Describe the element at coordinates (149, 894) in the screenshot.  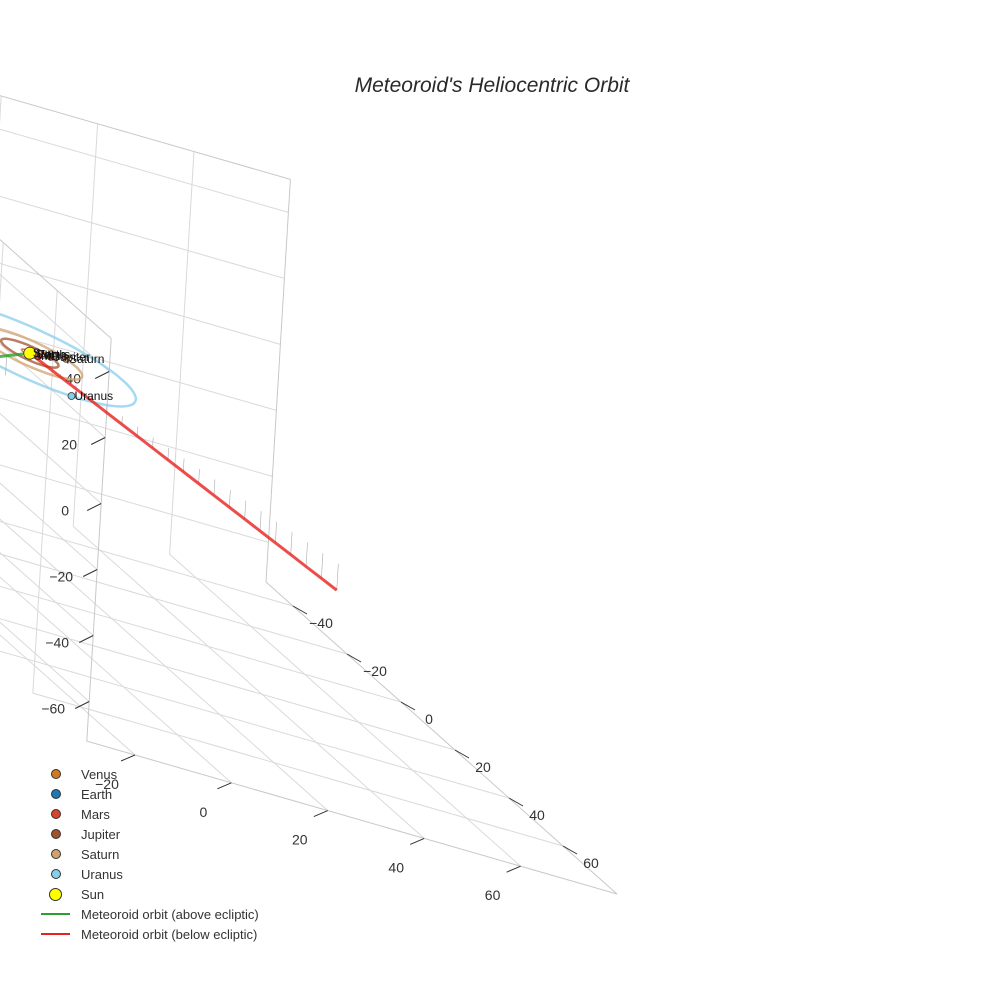
I see `legend-item: Sun` at that location.